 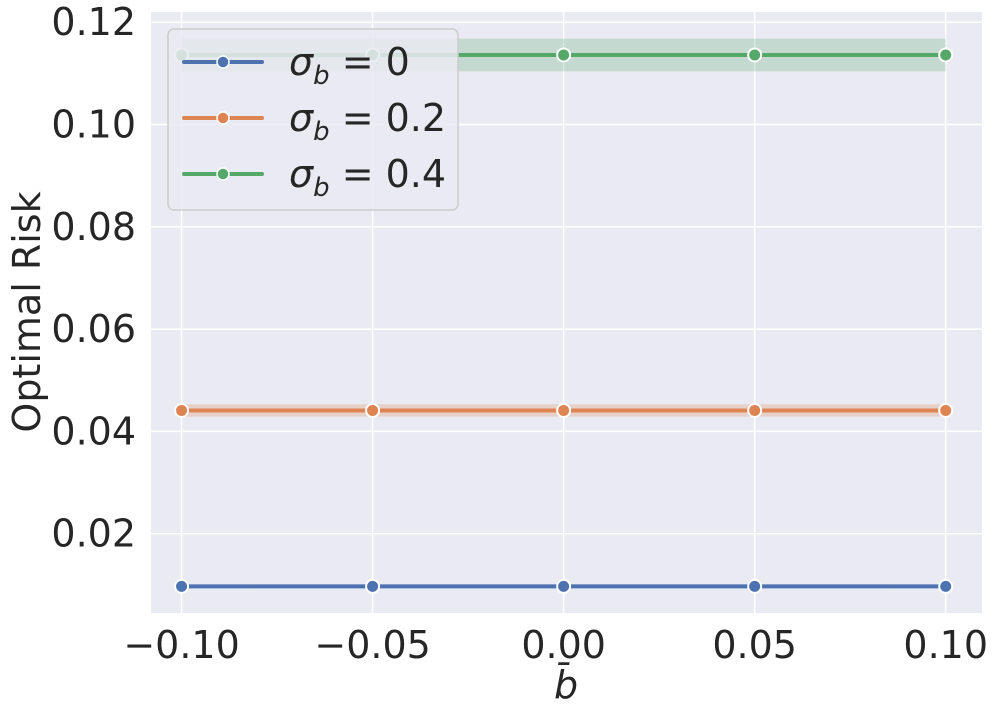 What do you see at coordinates (93, 22) in the screenshot?
I see `y-tick-label: 0.12` at bounding box center [93, 22].